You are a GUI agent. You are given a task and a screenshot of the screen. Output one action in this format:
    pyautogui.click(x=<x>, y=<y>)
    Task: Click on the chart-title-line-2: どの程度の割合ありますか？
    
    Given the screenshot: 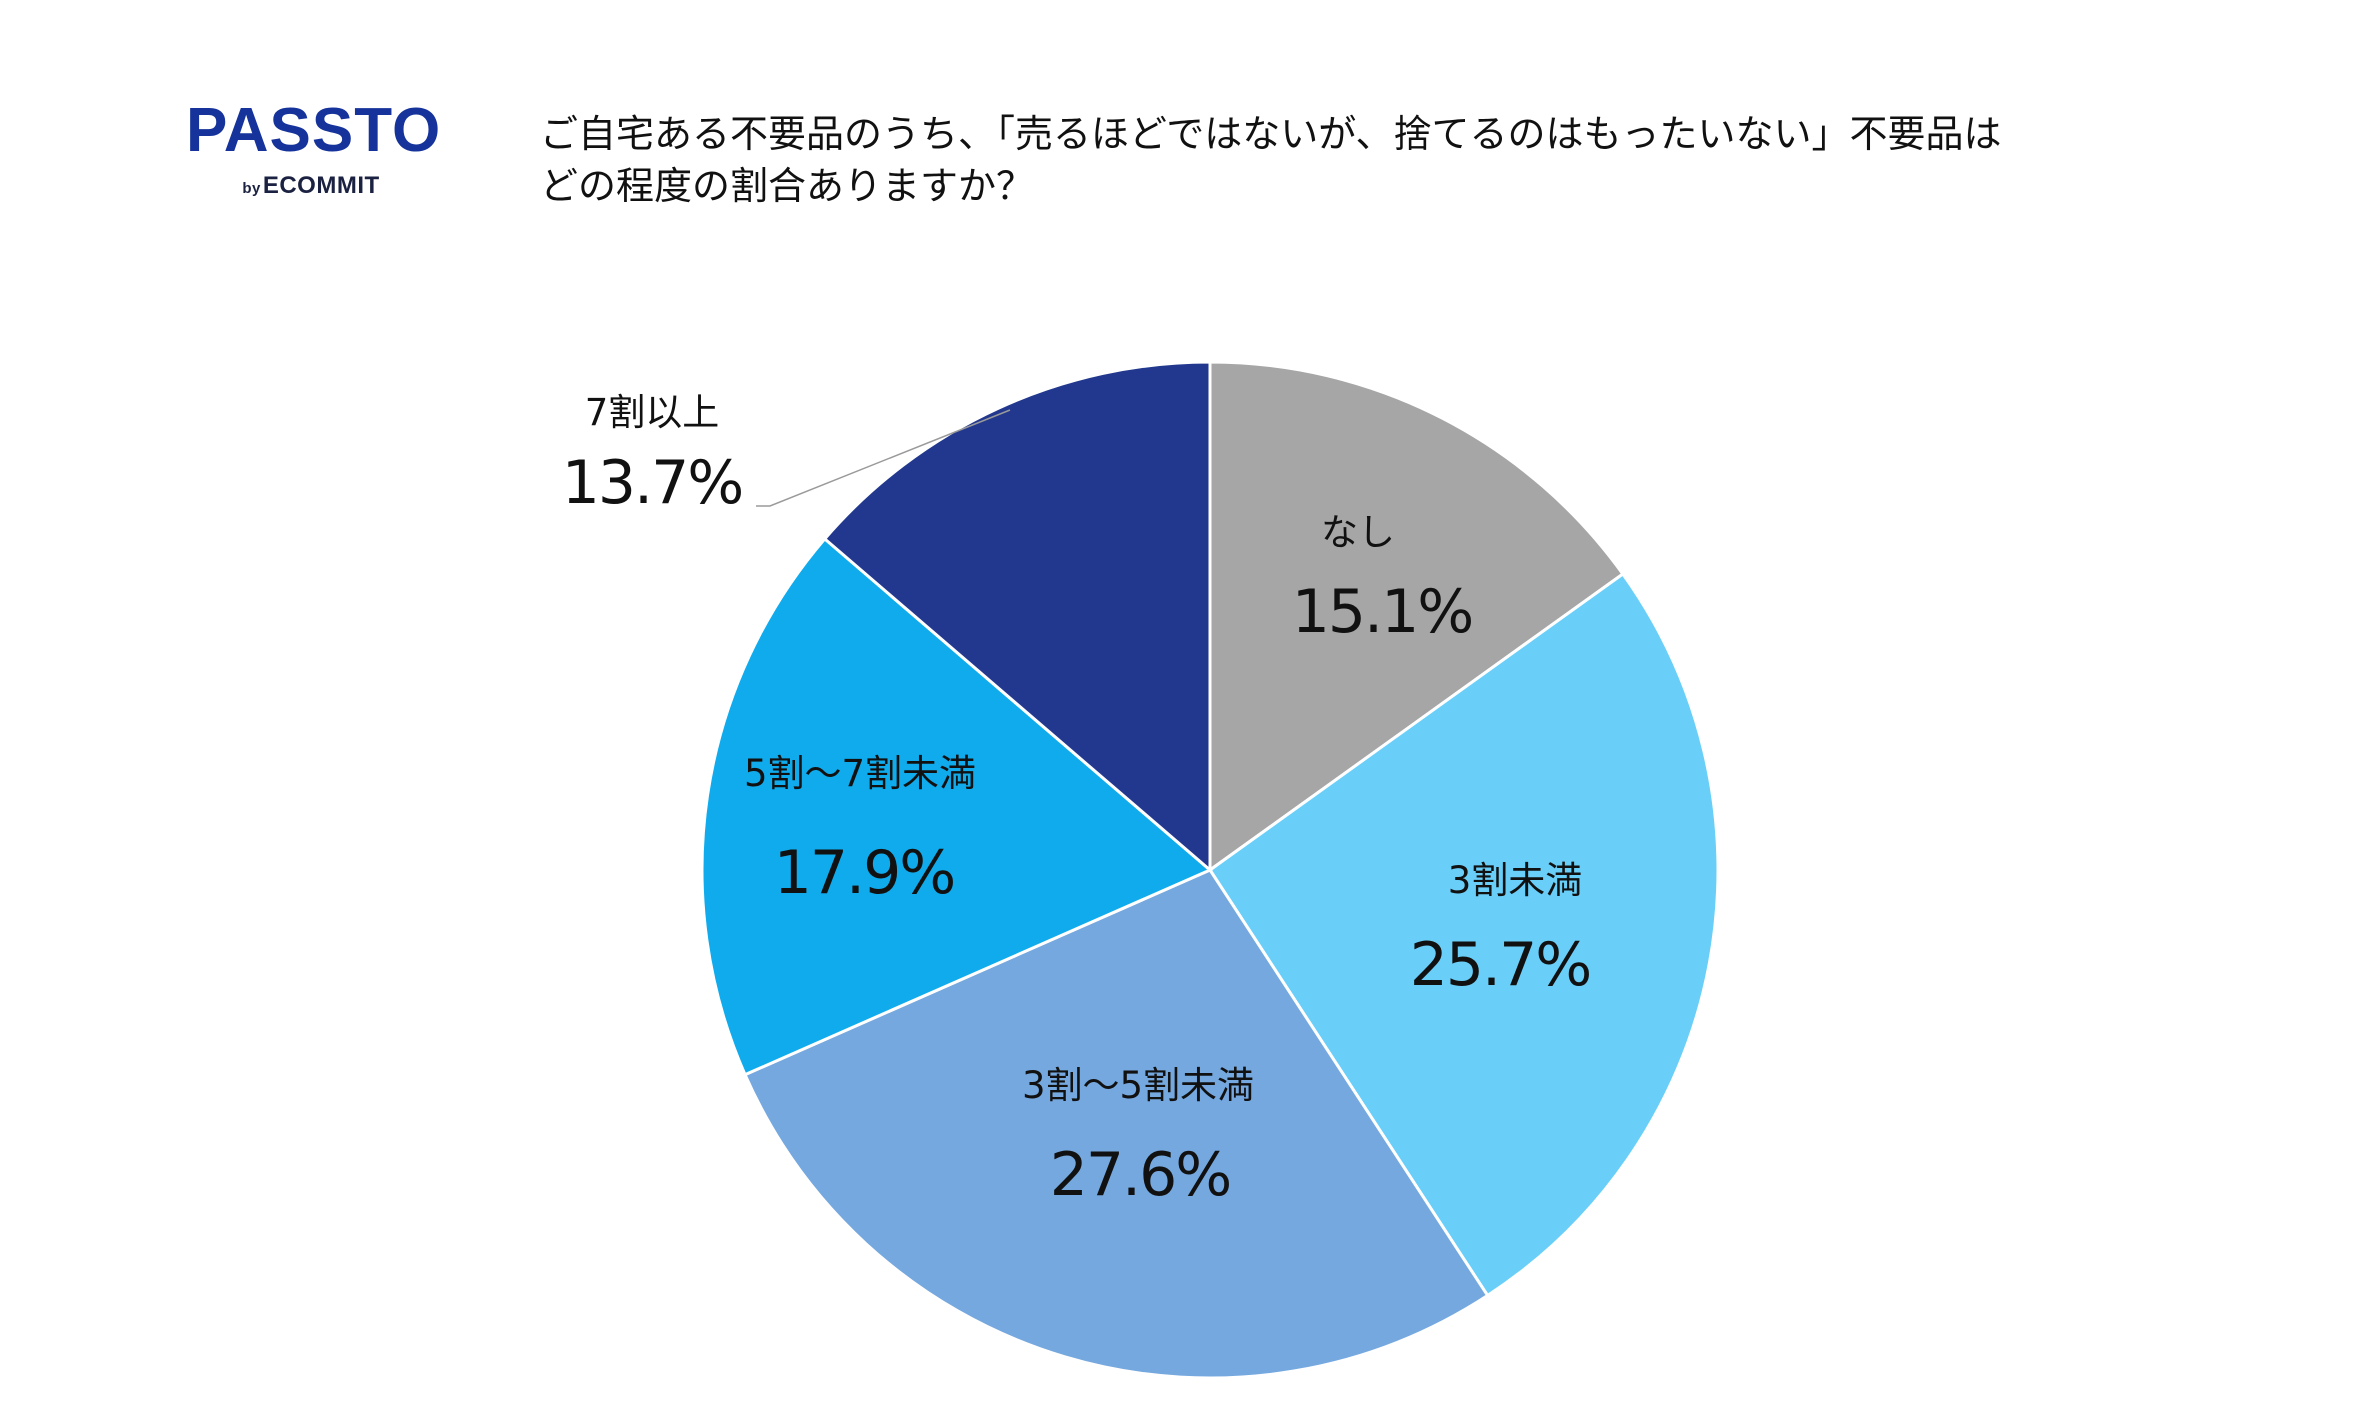 What is the action you would take?
    pyautogui.click(x=787, y=186)
    